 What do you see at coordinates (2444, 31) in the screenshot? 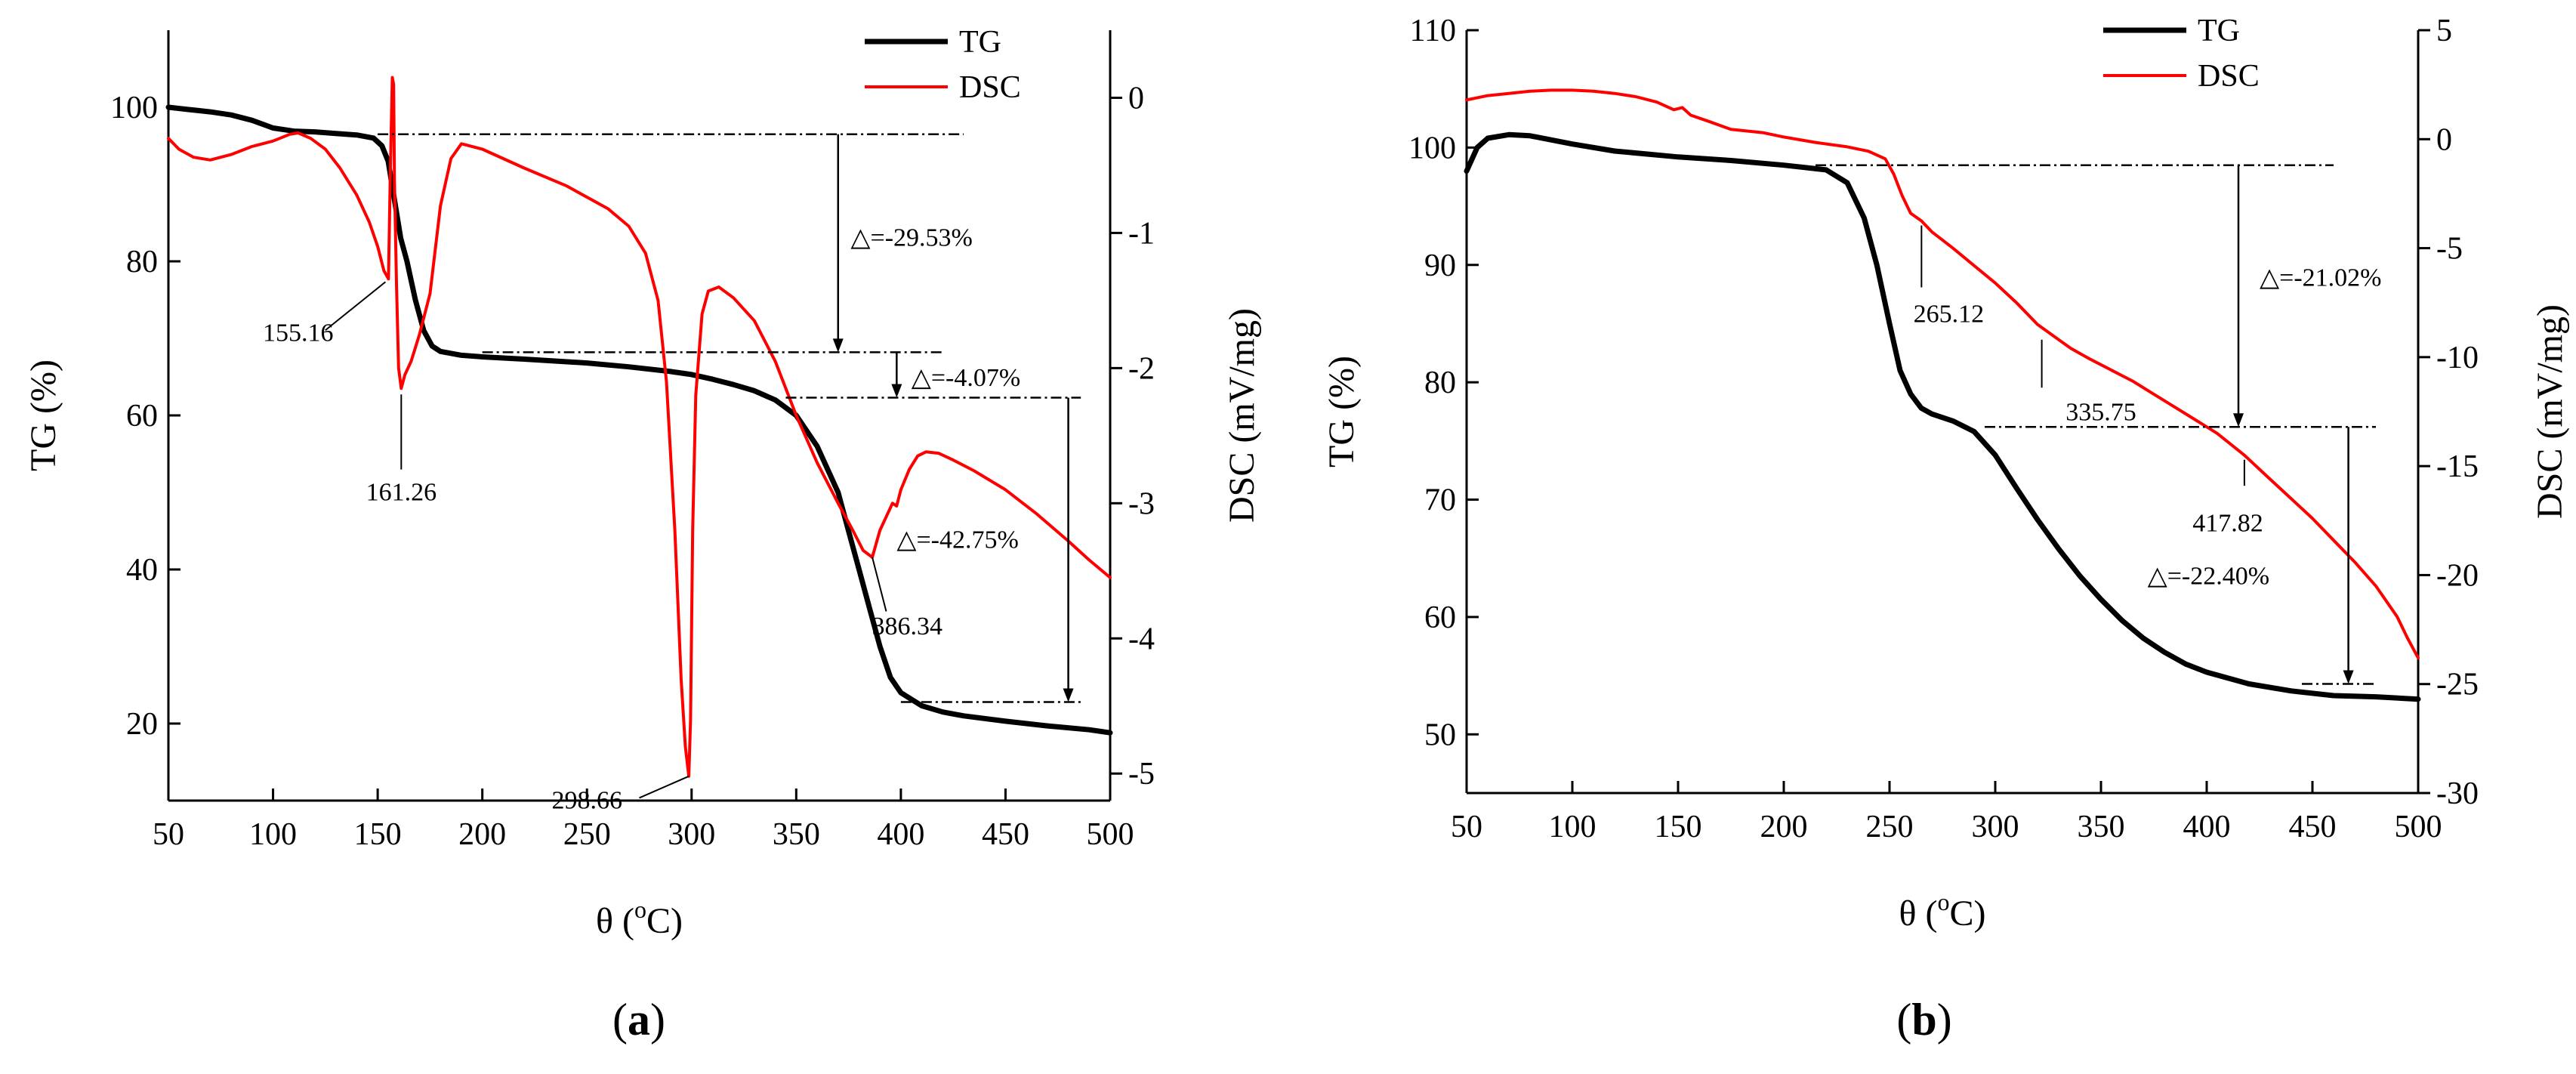
I see `right-y-tick-label: 5` at bounding box center [2444, 31].